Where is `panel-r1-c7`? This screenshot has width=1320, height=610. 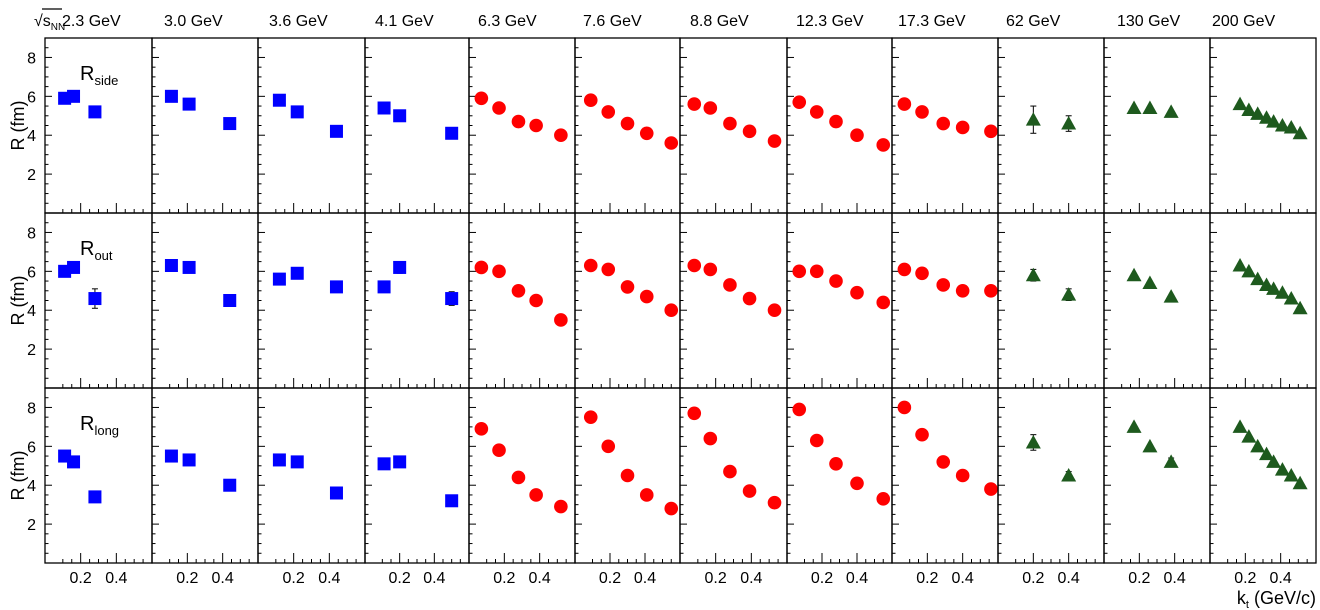 panel-r1-c7 is located at coordinates (839, 300).